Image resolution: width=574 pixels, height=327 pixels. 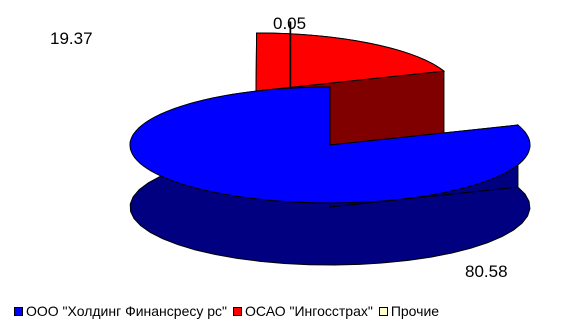 What do you see at coordinates (415, 311) in the screenshot?
I see `legend-label-other: Прочие` at bounding box center [415, 311].